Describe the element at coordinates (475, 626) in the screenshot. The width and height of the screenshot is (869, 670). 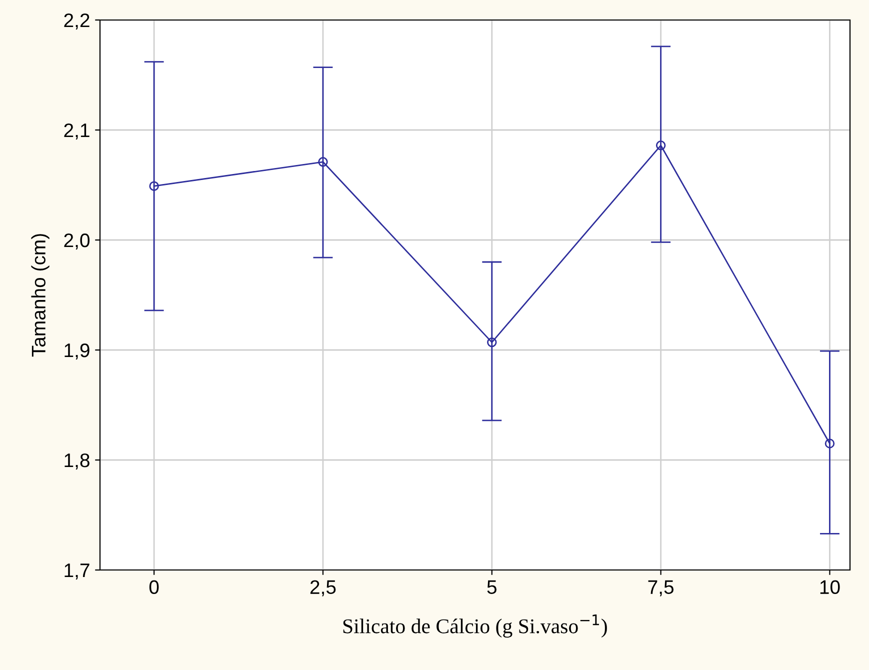
I see `x-axis-title: Silicato de Cálcio (g Si.vaso$^{−1}$)` at that location.